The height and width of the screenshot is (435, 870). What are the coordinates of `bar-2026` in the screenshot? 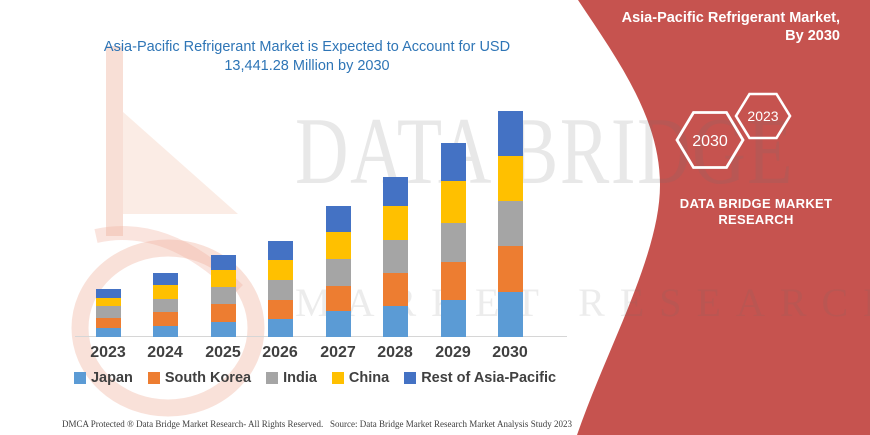 It's located at (280, 289).